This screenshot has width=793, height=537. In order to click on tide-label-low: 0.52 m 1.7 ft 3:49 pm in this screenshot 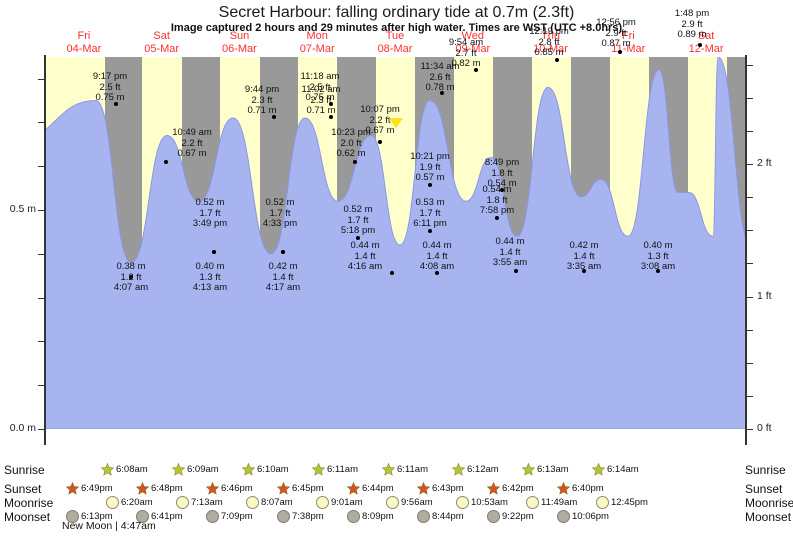, I will do `click(210, 213)`.